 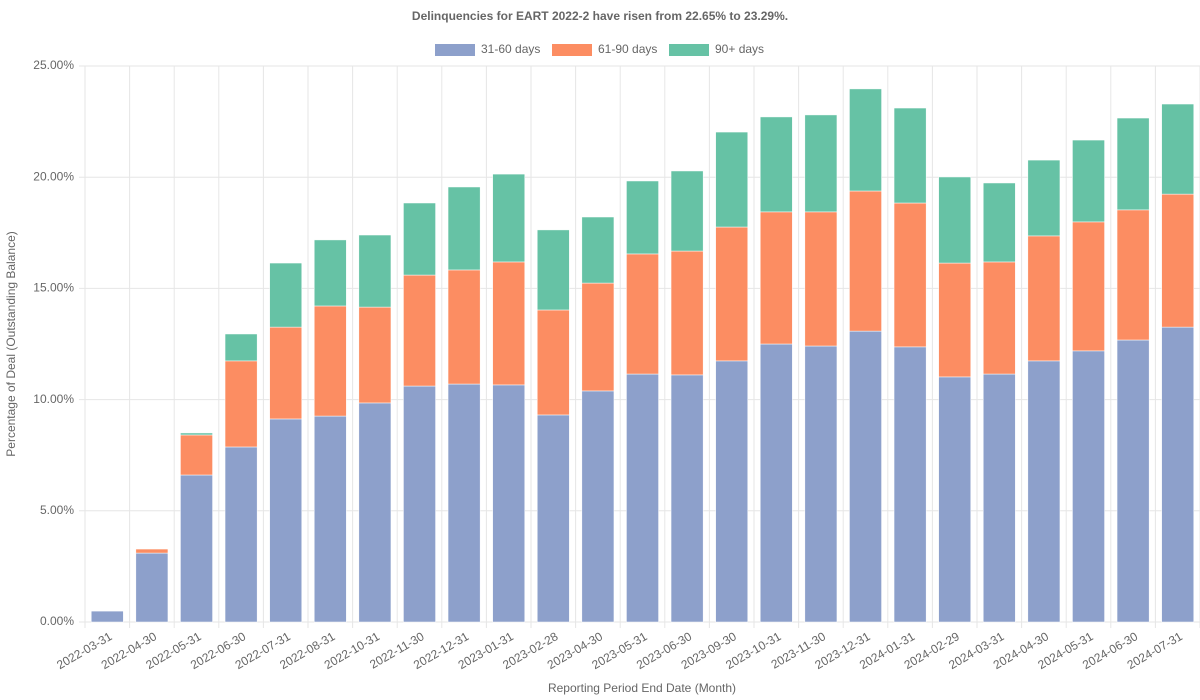 What do you see at coordinates (53, 288) in the screenshot?
I see `y-tick-label: 15.00%` at bounding box center [53, 288].